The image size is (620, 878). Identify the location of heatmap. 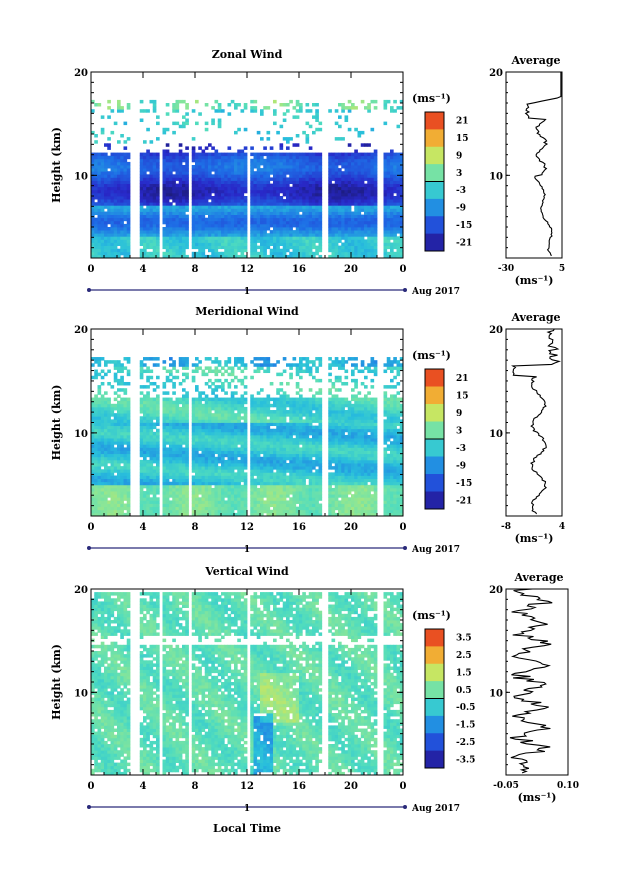
(247, 436).